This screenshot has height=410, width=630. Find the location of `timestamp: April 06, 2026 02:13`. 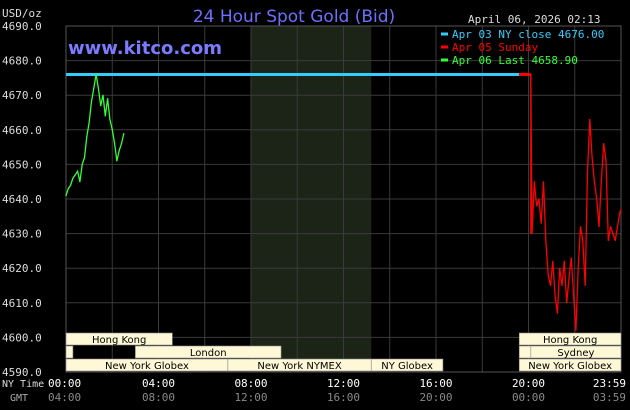

timestamp: April 06, 2026 02:13 is located at coordinates (534, 19).